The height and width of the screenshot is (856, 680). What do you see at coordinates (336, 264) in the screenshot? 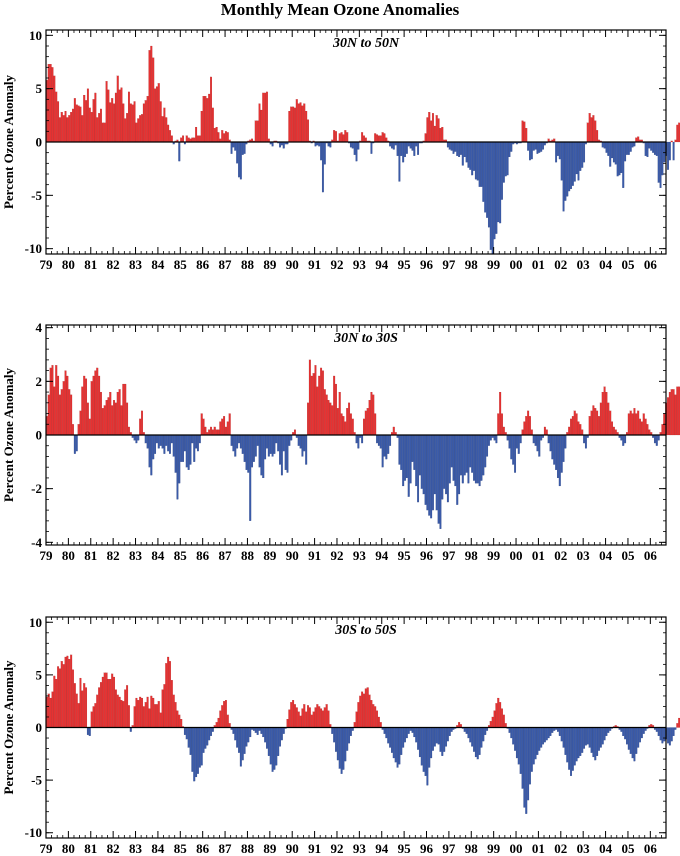
I see `x-tick-label: 92` at bounding box center [336, 264].